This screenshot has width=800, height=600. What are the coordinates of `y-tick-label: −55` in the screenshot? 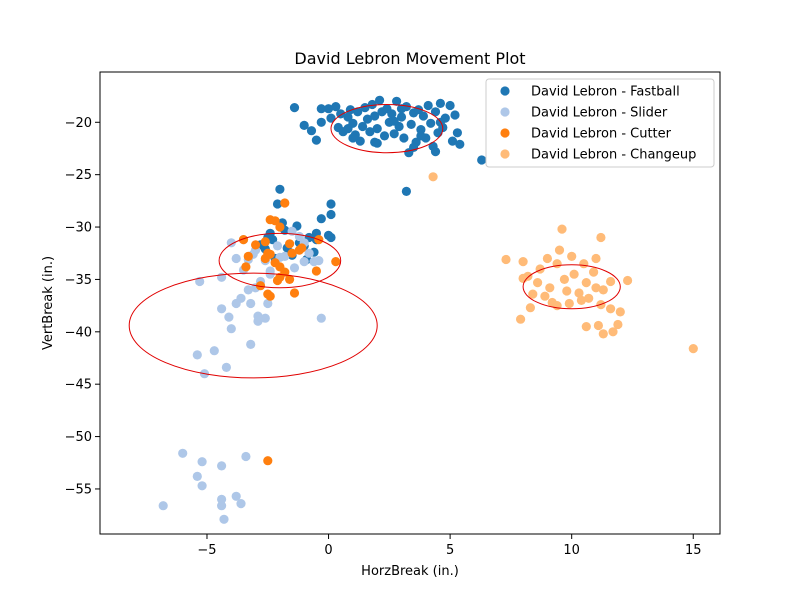 It's located at (78, 489).